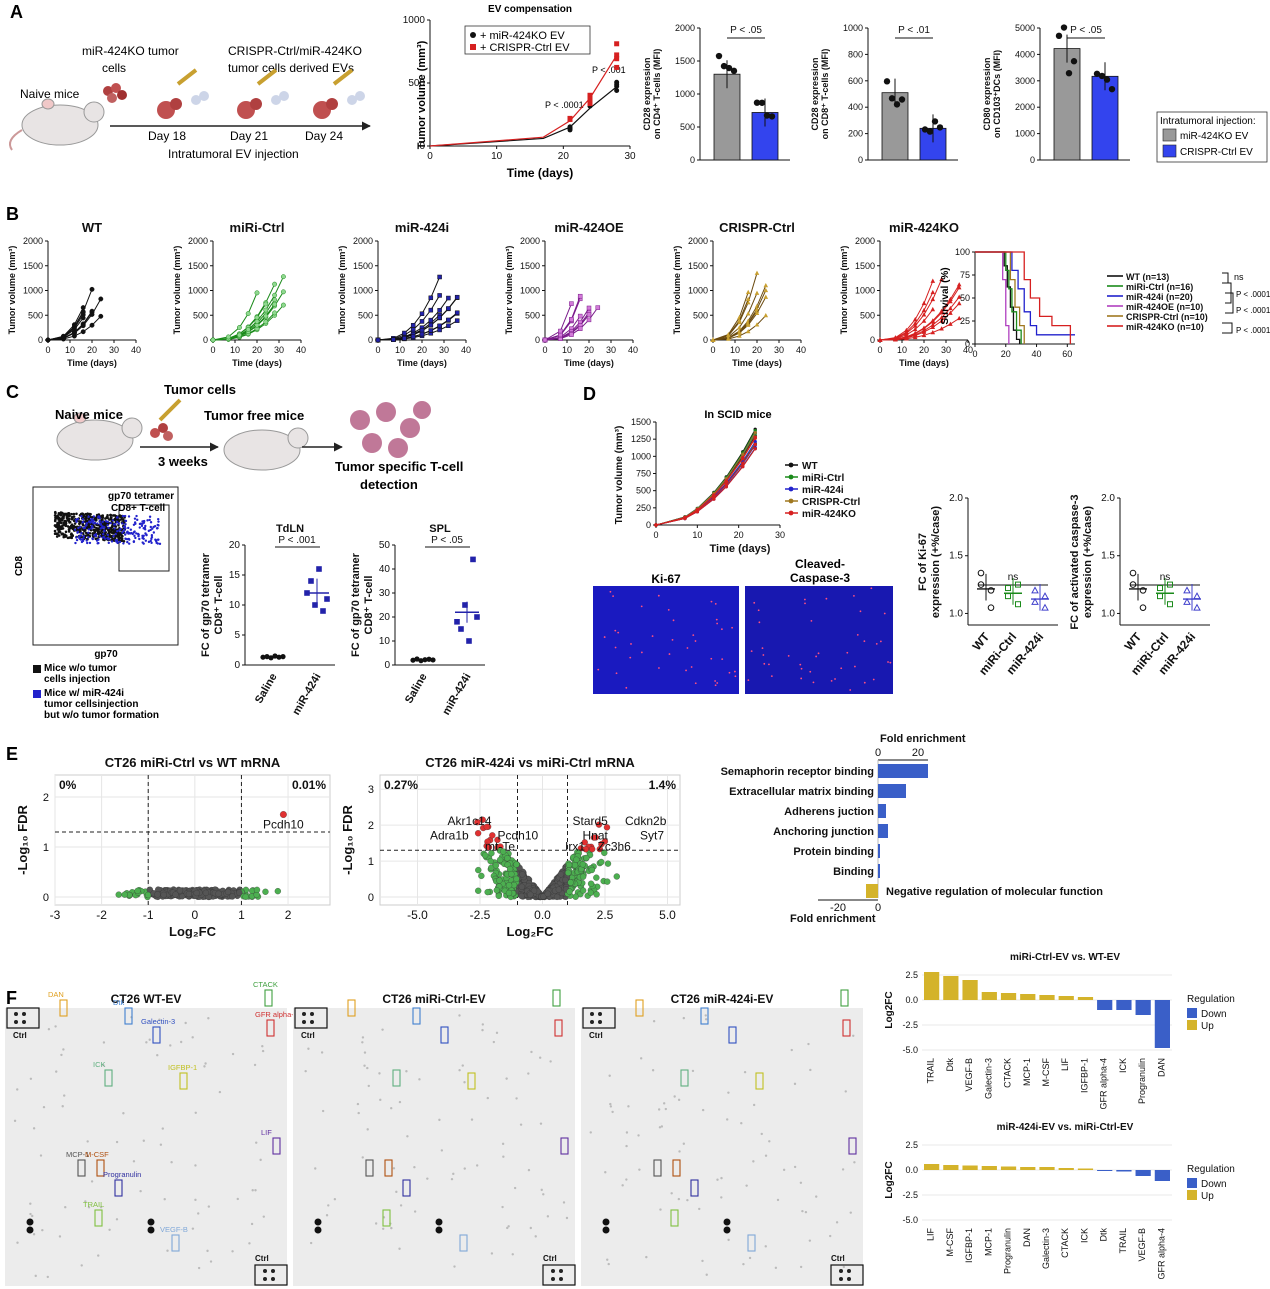  What do you see at coordinates (273, 1271) in the screenshot?
I see `array-1-ctrl-spot` at bounding box center [273, 1271].